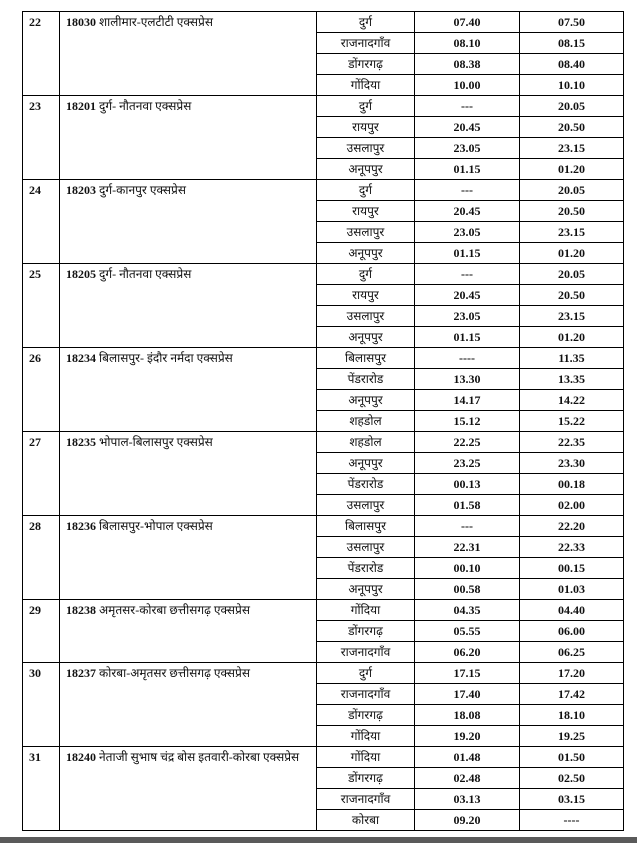 The width and height of the screenshot is (637, 843). I want to click on departure-time: 01.50, so click(571, 757).